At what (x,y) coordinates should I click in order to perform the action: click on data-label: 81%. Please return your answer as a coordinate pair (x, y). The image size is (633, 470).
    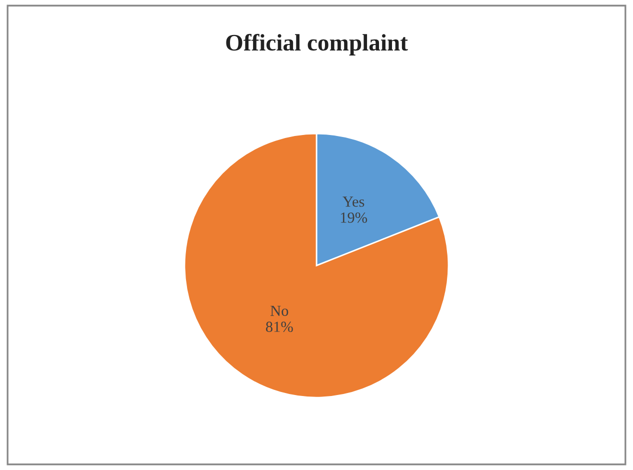
    Looking at the image, I should click on (279, 327).